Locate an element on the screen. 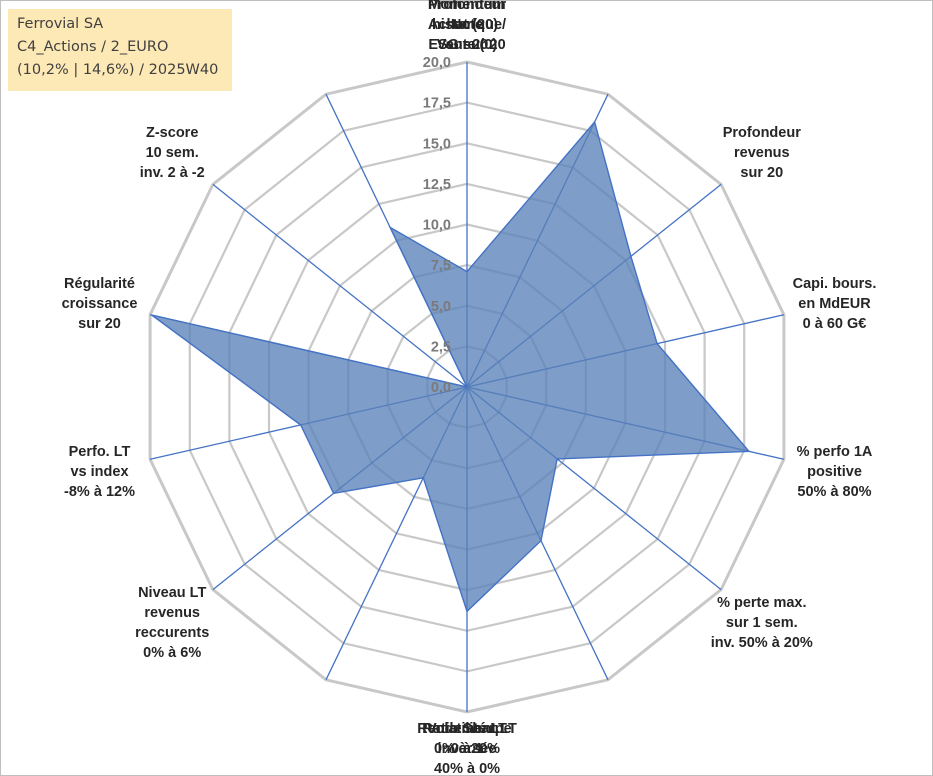 Image resolution: width=933 pixels, height=776 pixels. info-category: C4_Actions / 2_EURO is located at coordinates (93, 47).